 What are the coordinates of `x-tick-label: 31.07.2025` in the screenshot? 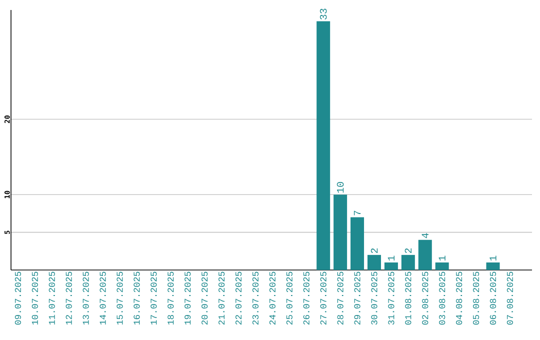 It's located at (391, 298).